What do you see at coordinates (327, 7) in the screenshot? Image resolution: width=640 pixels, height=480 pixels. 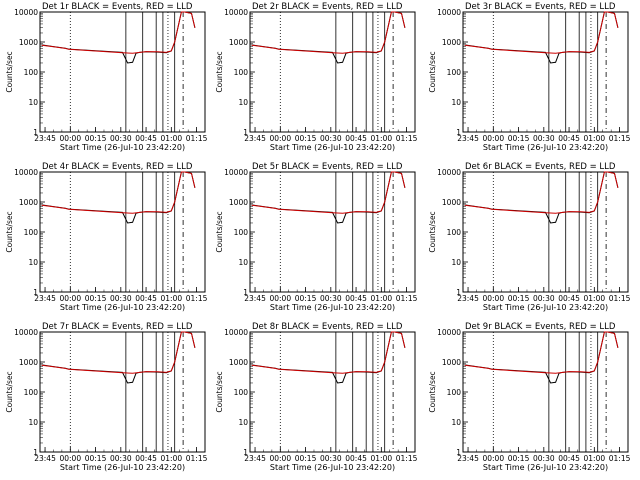 I see `panel-title: Det 2r BLACK = Events, RED = LLD` at bounding box center [327, 7].